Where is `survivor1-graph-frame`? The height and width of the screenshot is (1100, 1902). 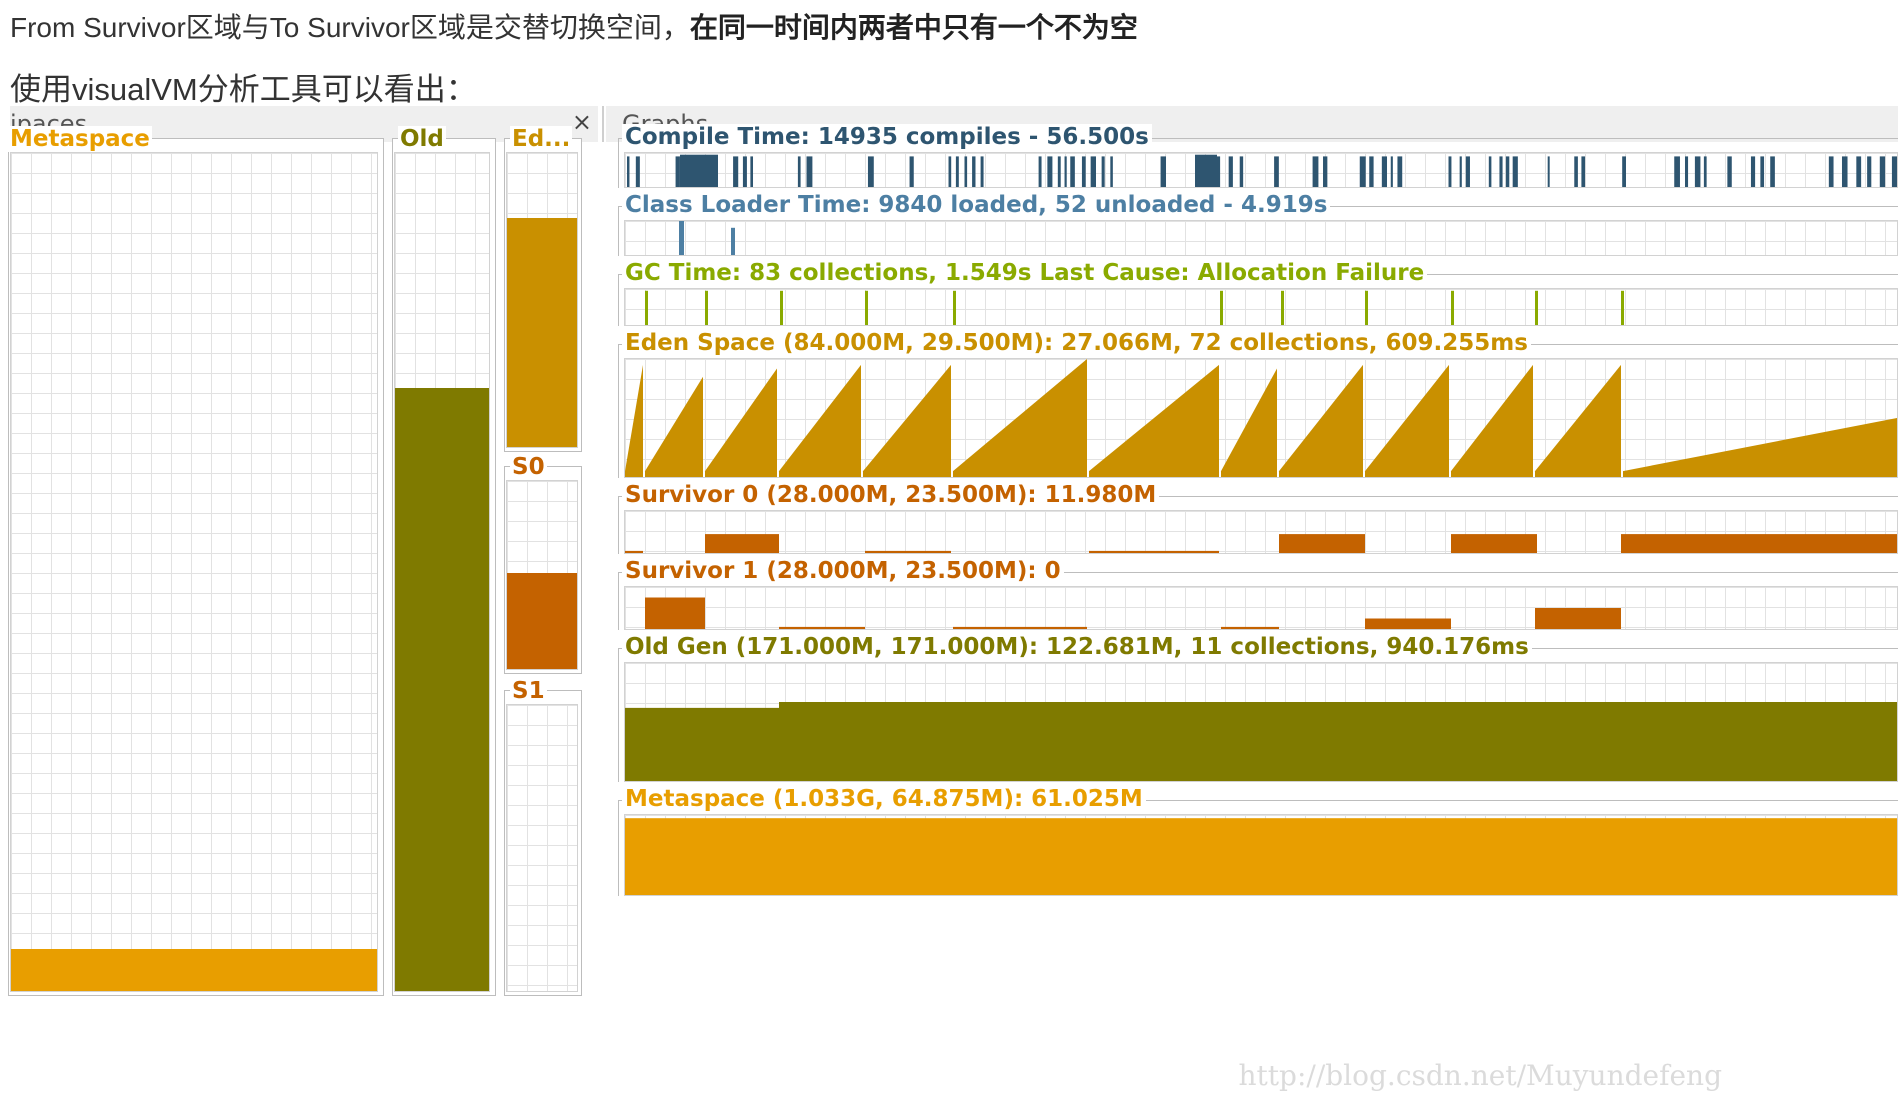
survivor1-graph-frame is located at coordinates (1258, 572).